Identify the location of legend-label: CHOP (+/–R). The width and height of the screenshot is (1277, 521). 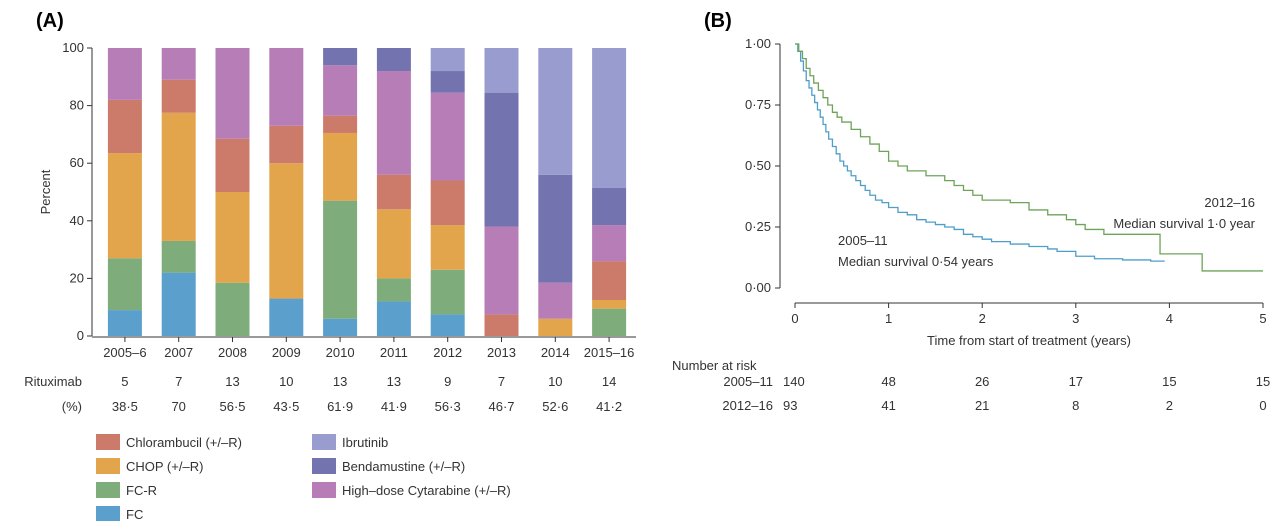
(164, 466).